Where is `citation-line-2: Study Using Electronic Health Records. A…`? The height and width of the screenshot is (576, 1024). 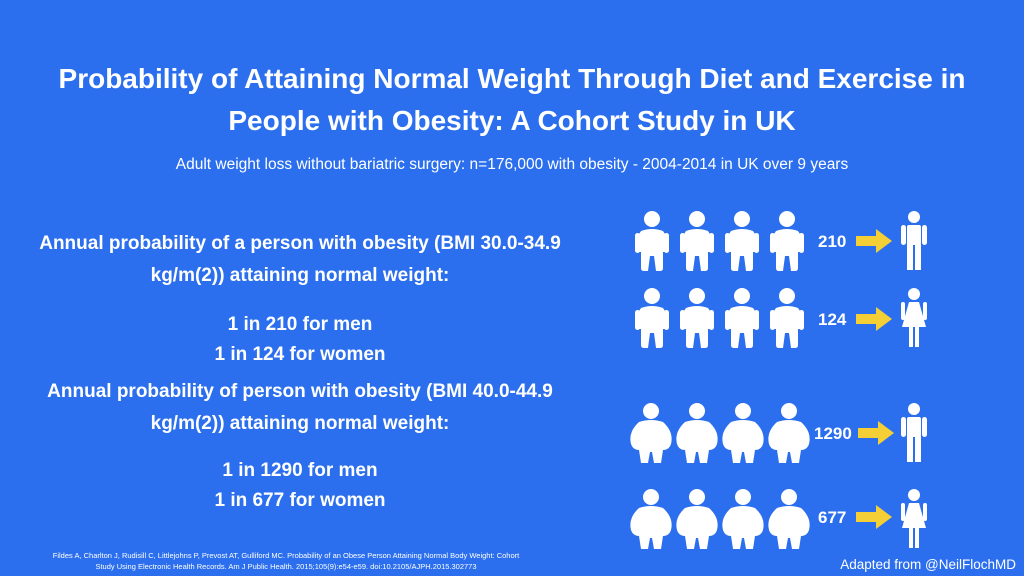
citation-line-2: Study Using Electronic Health Records. A… is located at coordinates (286, 566).